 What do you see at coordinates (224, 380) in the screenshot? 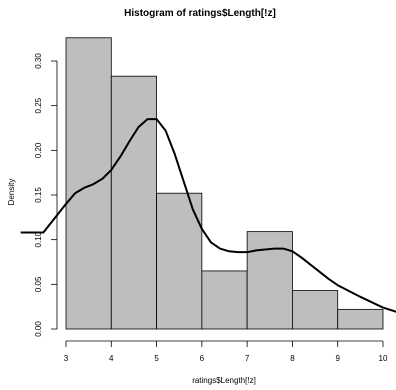
I see `x-axis-label: ratings$Length[!z]` at bounding box center [224, 380].